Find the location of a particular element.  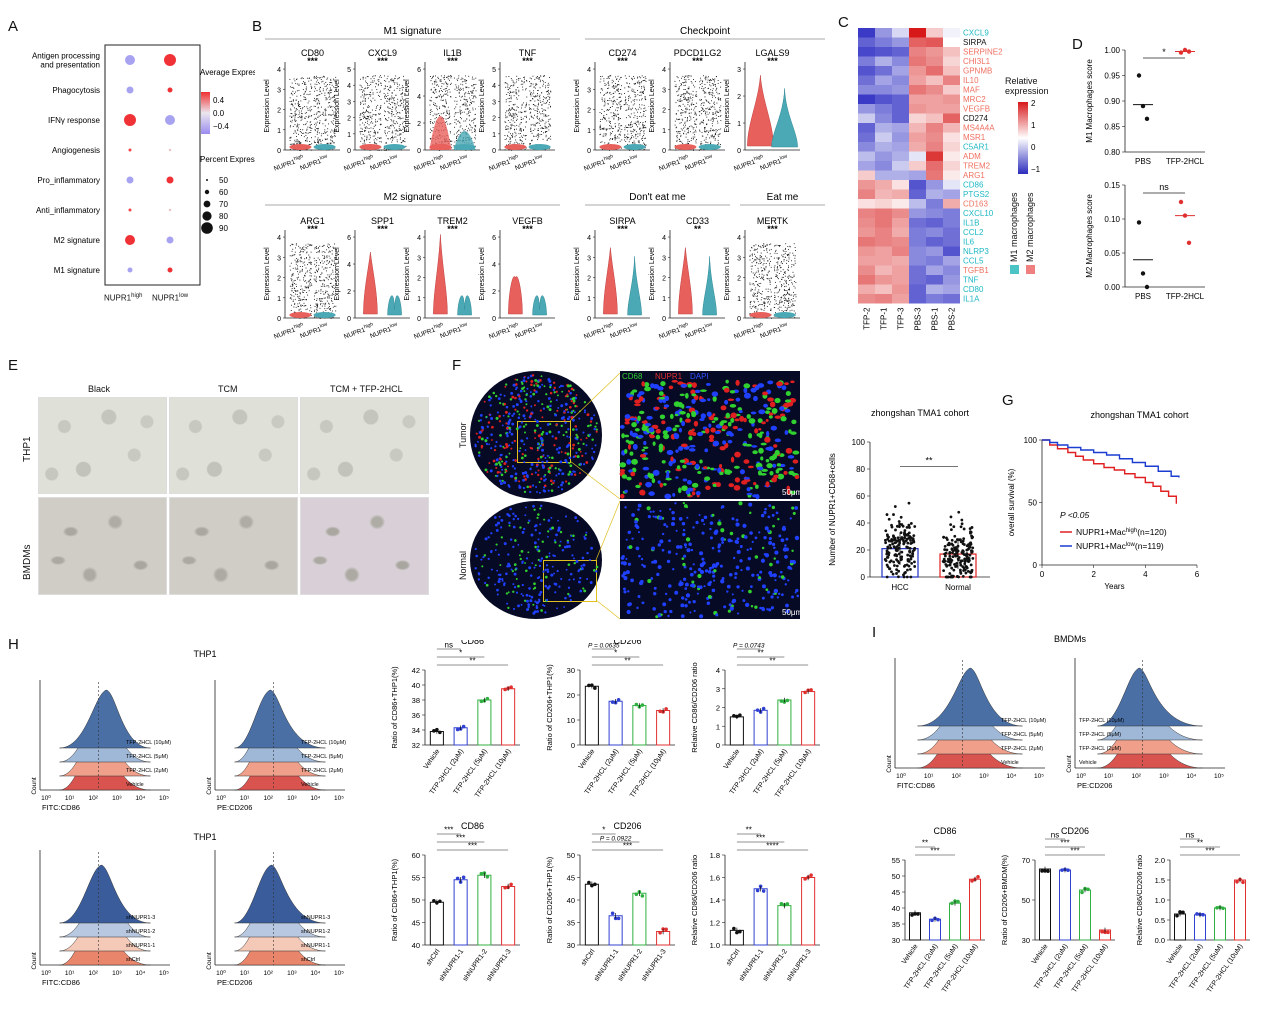

micrograph-thp1-tcm-tfp is located at coordinates (364, 445).